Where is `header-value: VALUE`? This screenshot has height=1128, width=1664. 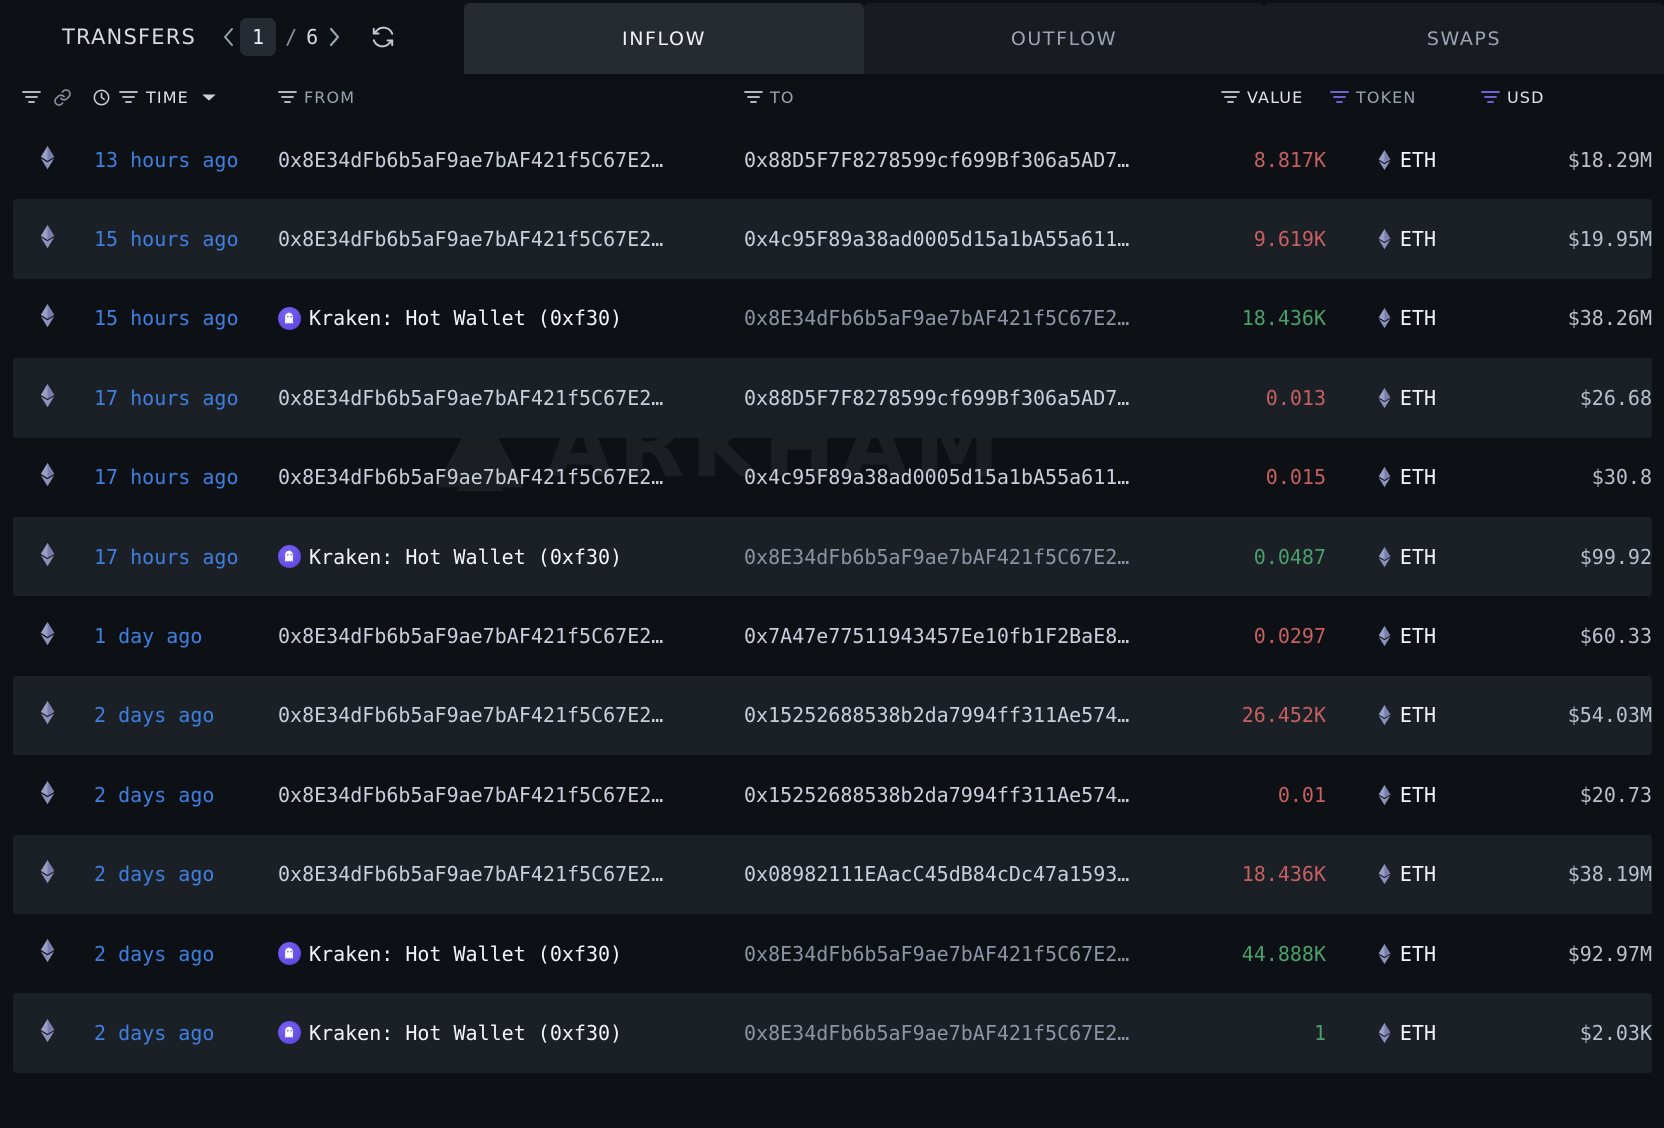 header-value: VALUE is located at coordinates (1262, 97).